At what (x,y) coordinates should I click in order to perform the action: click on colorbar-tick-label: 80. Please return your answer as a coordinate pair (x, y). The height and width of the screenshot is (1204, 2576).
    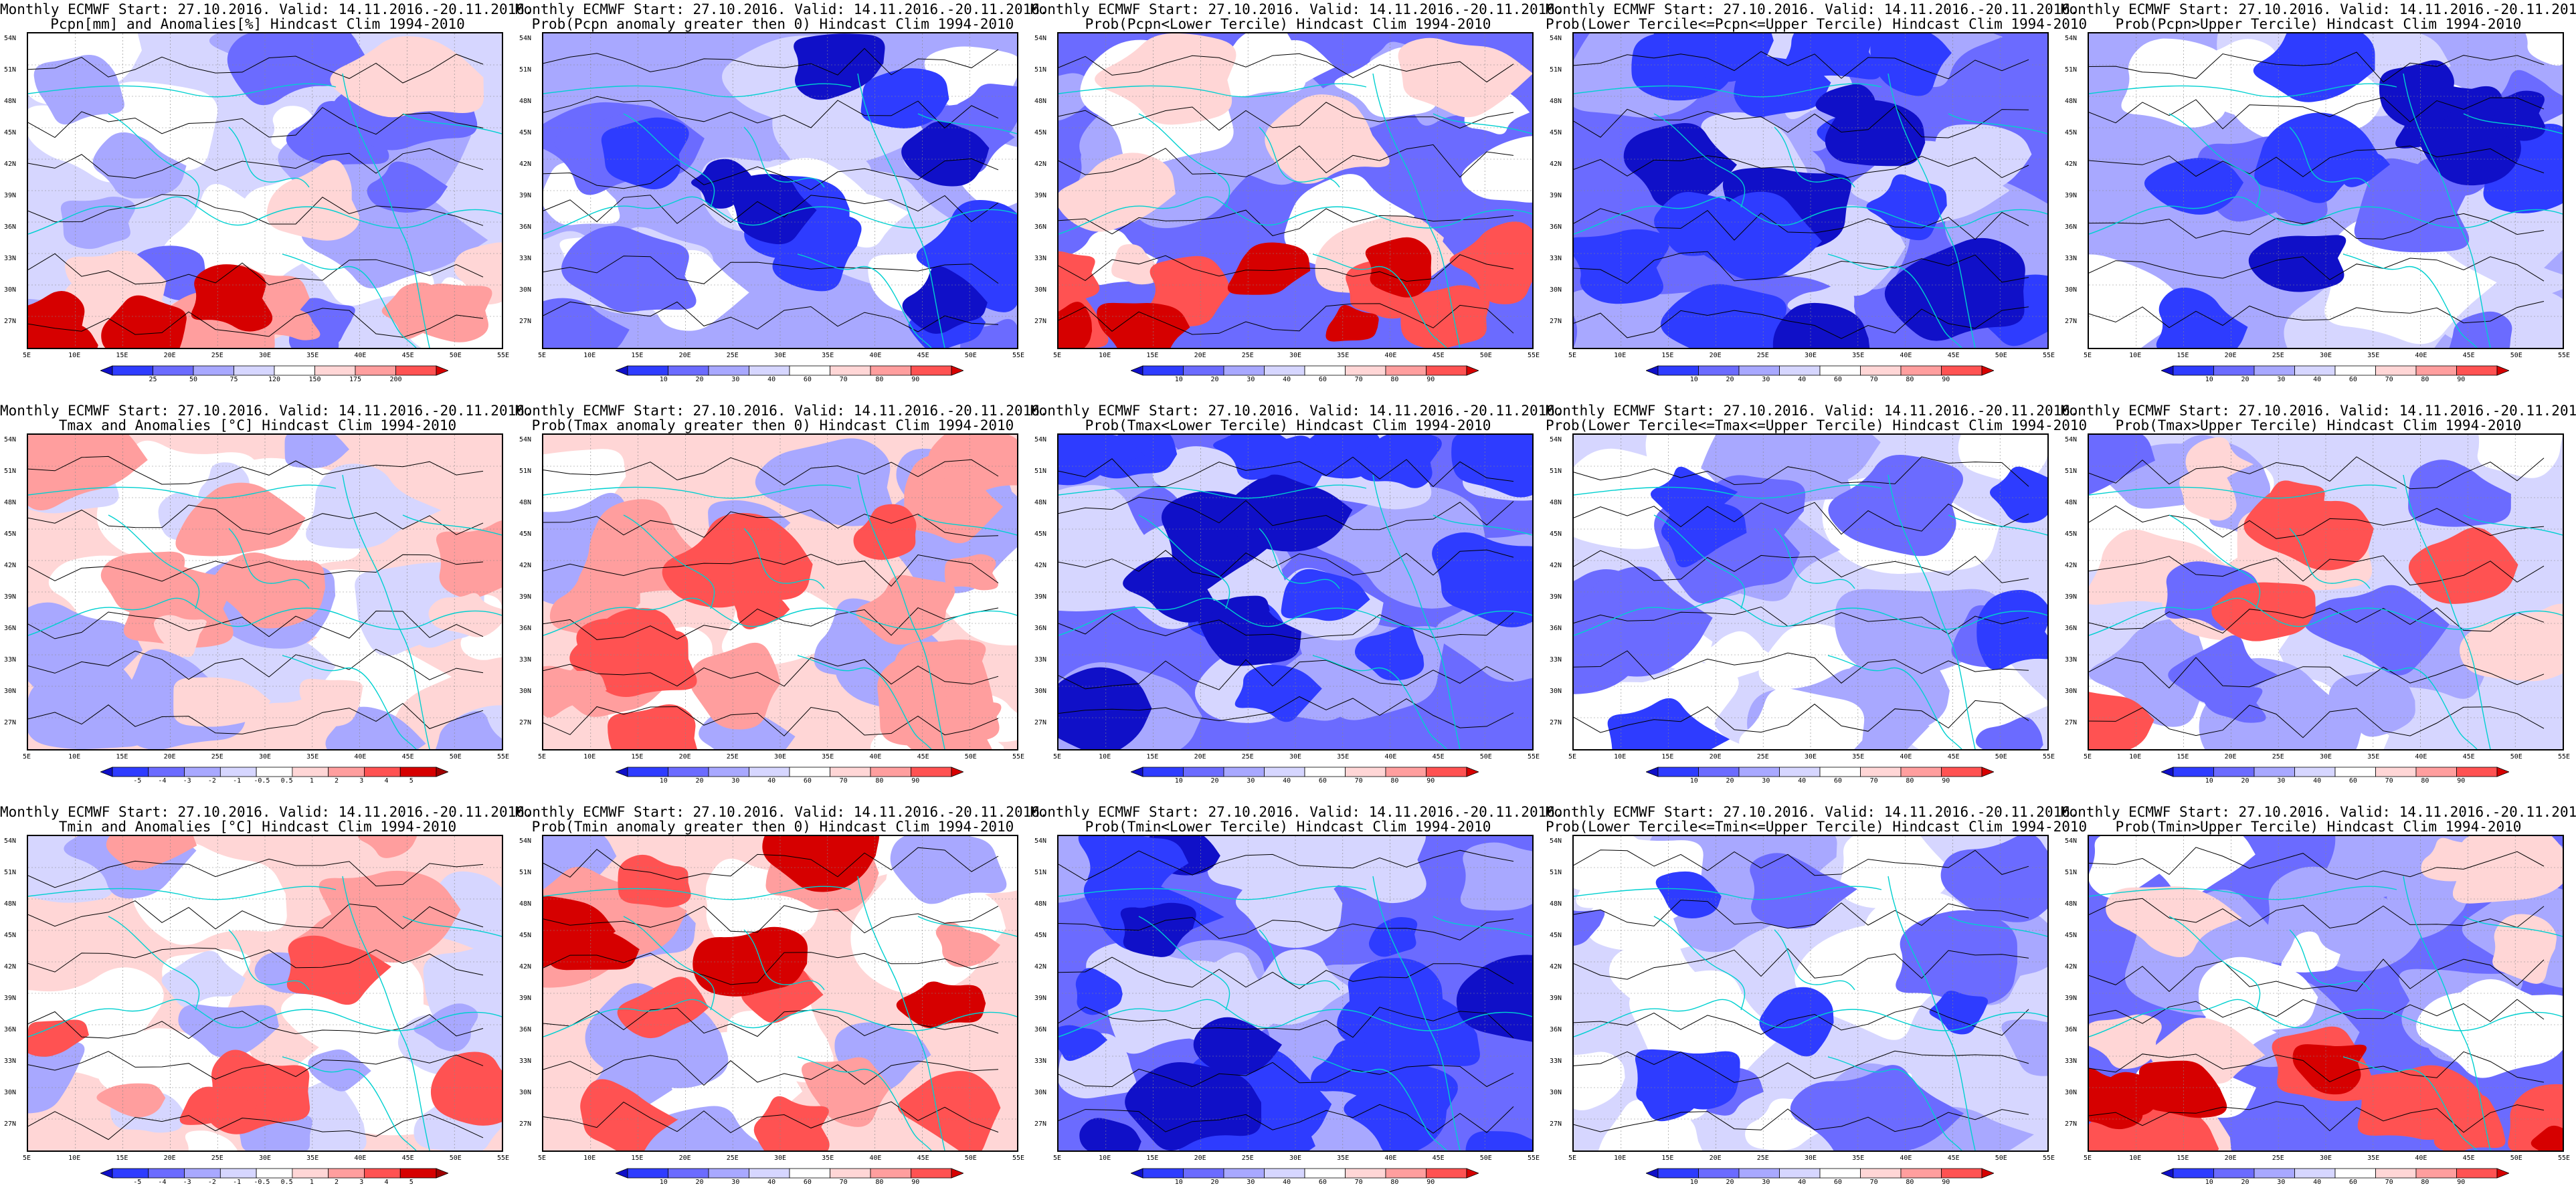
    Looking at the image, I should click on (879, 781).